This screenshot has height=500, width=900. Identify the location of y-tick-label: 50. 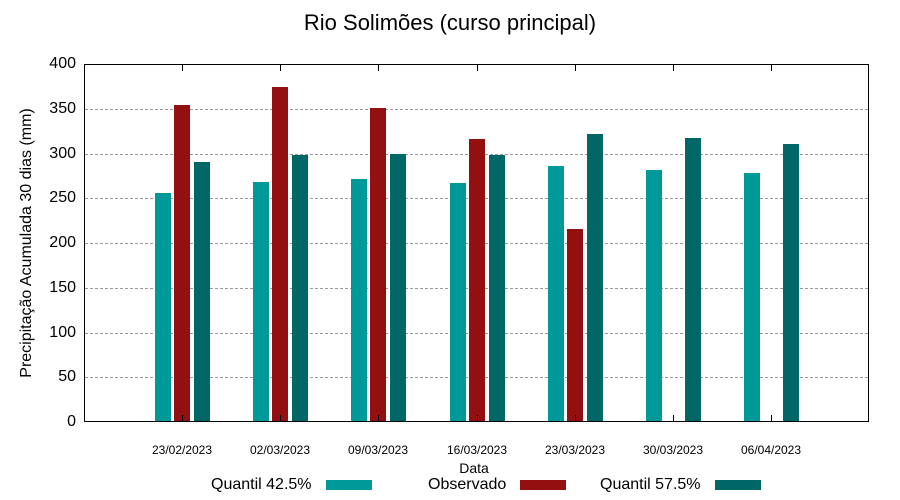
(67, 377).